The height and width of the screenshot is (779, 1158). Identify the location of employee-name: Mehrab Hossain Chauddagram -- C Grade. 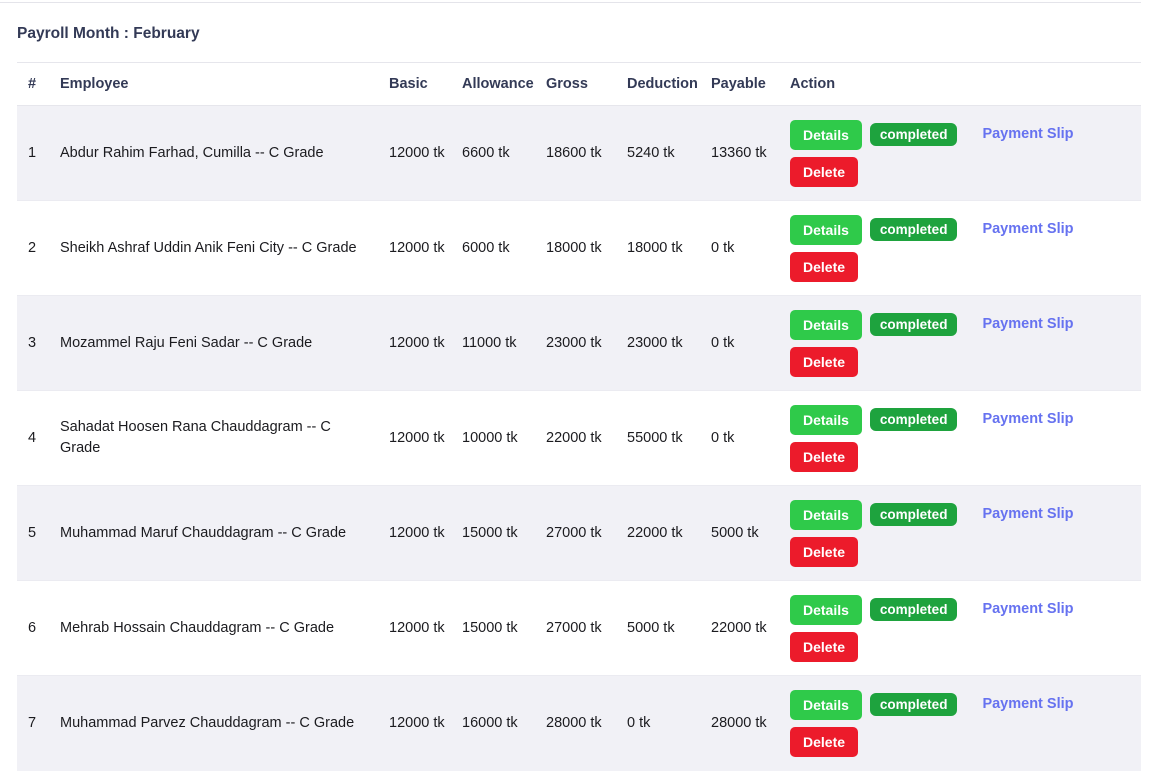
(197, 627).